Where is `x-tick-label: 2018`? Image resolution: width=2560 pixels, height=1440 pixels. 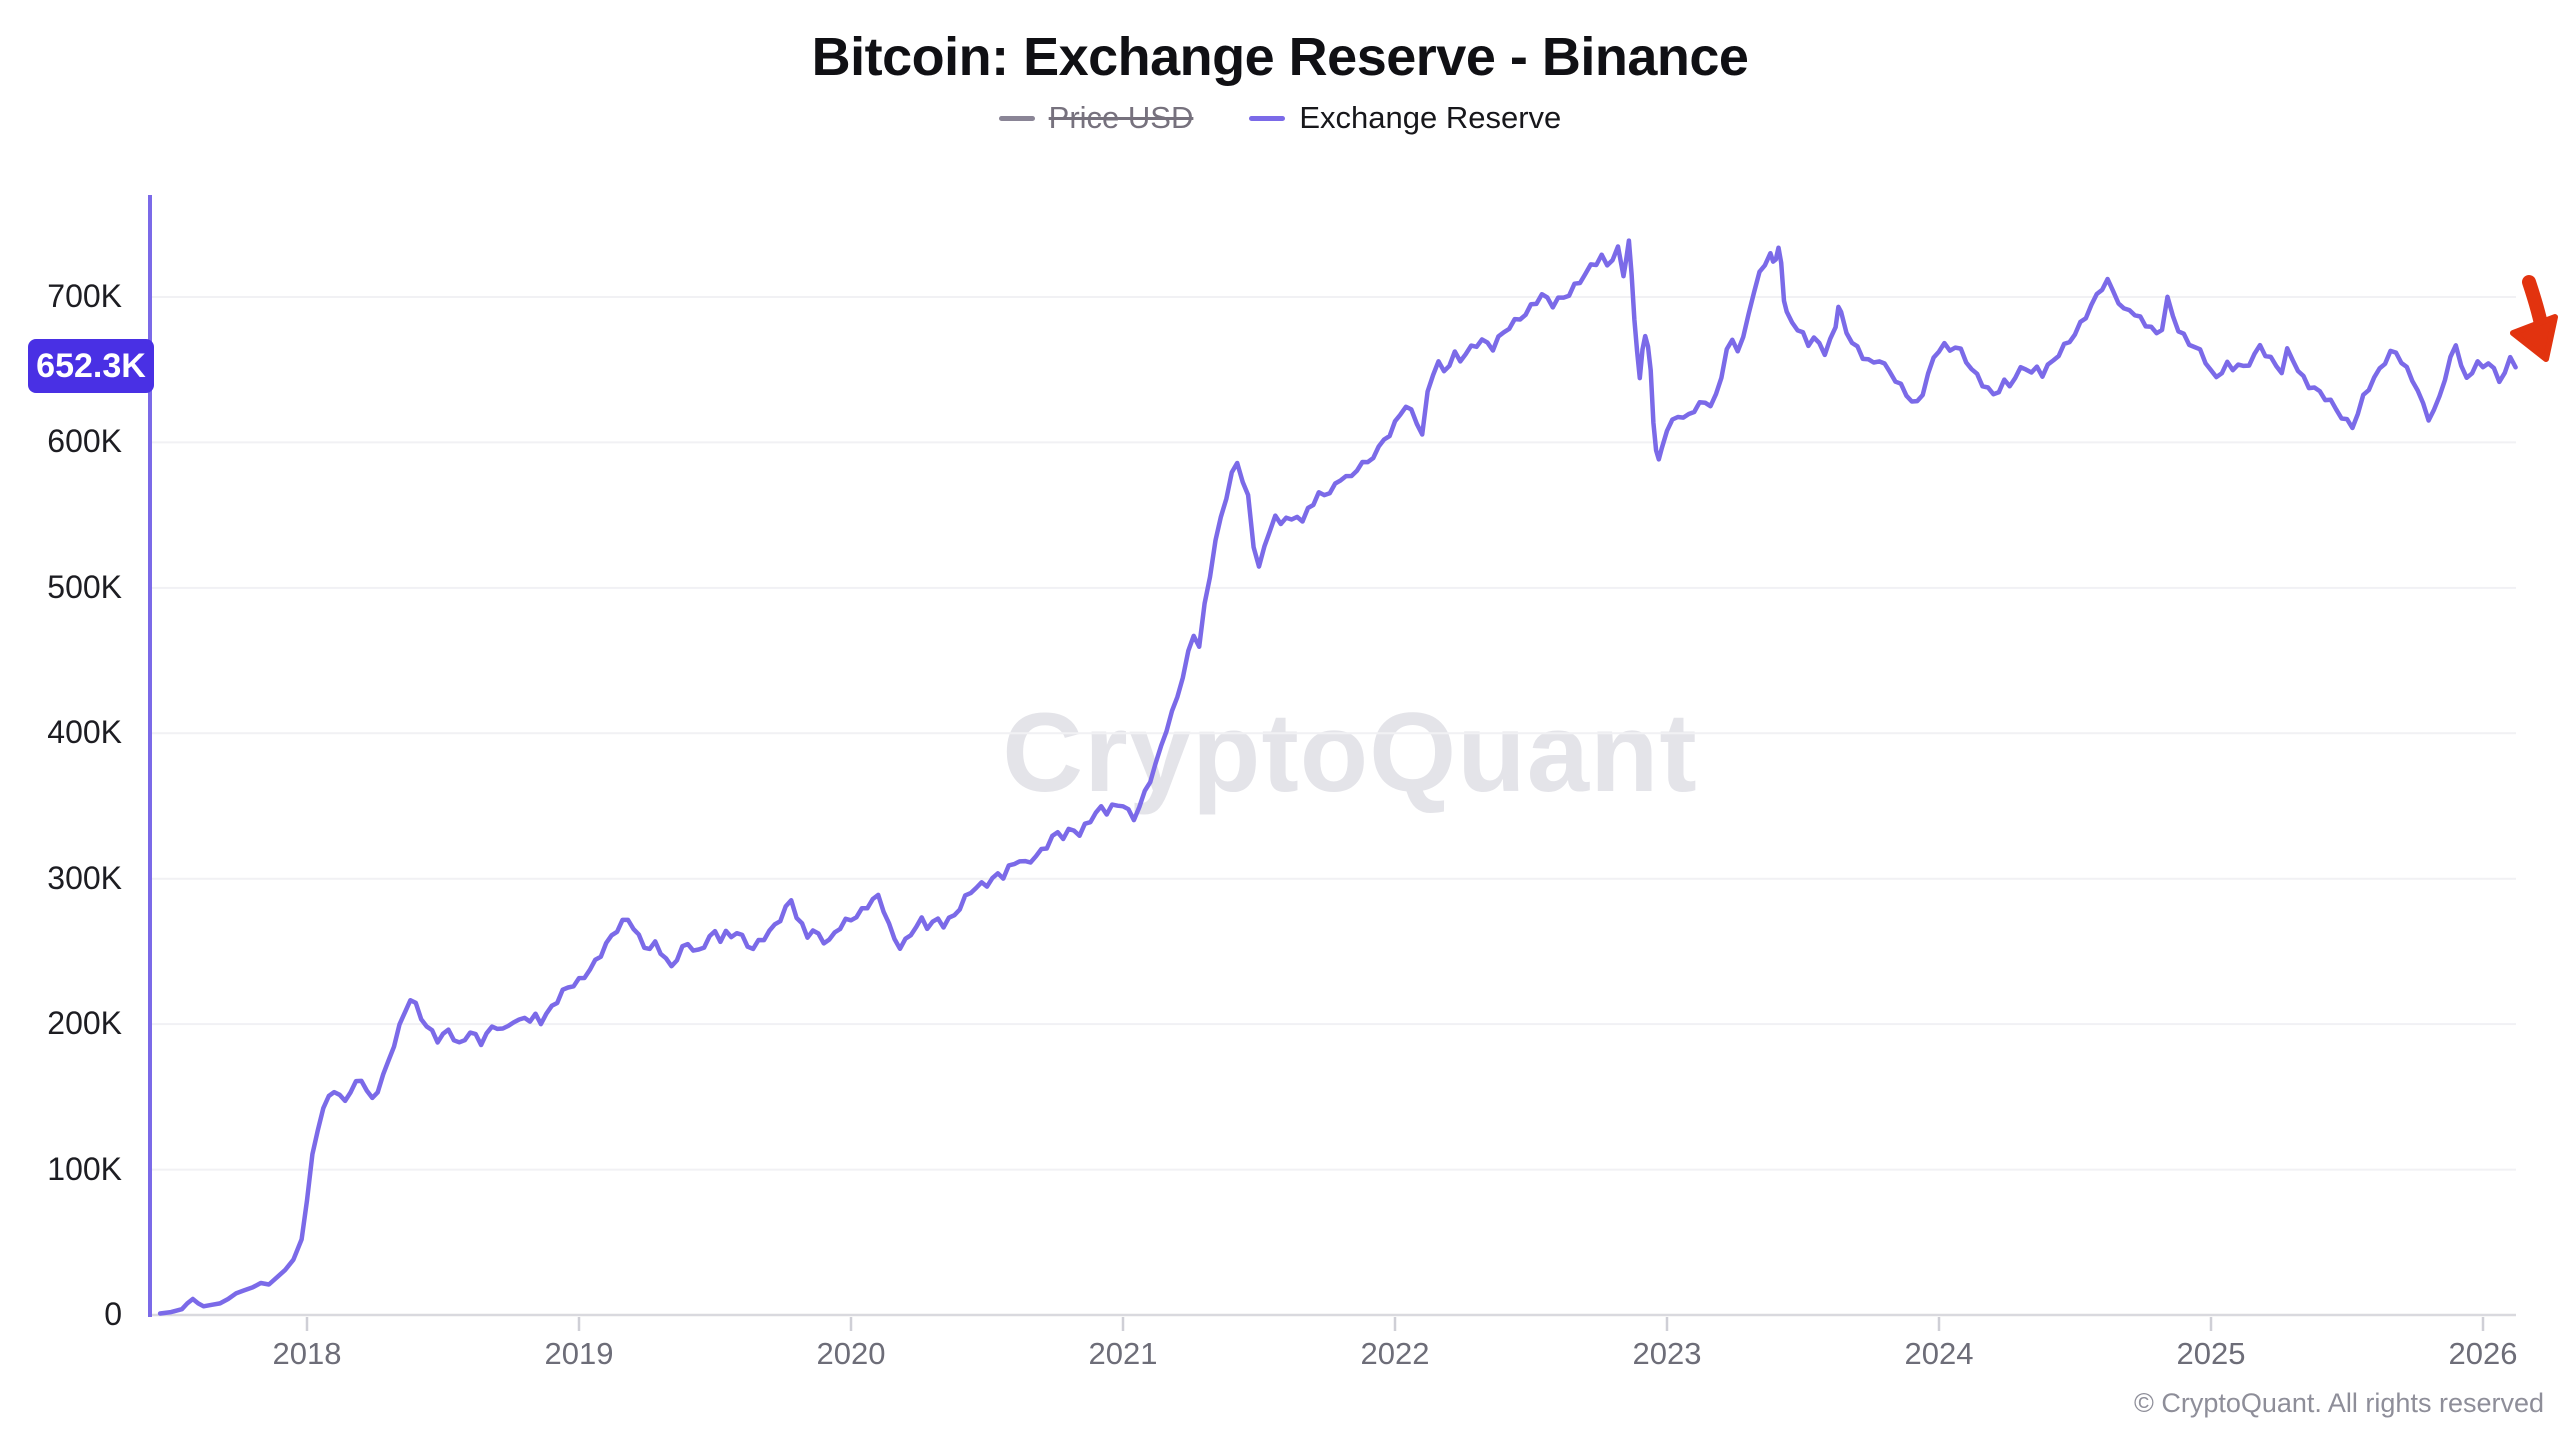 x-tick-label: 2018 is located at coordinates (307, 1353).